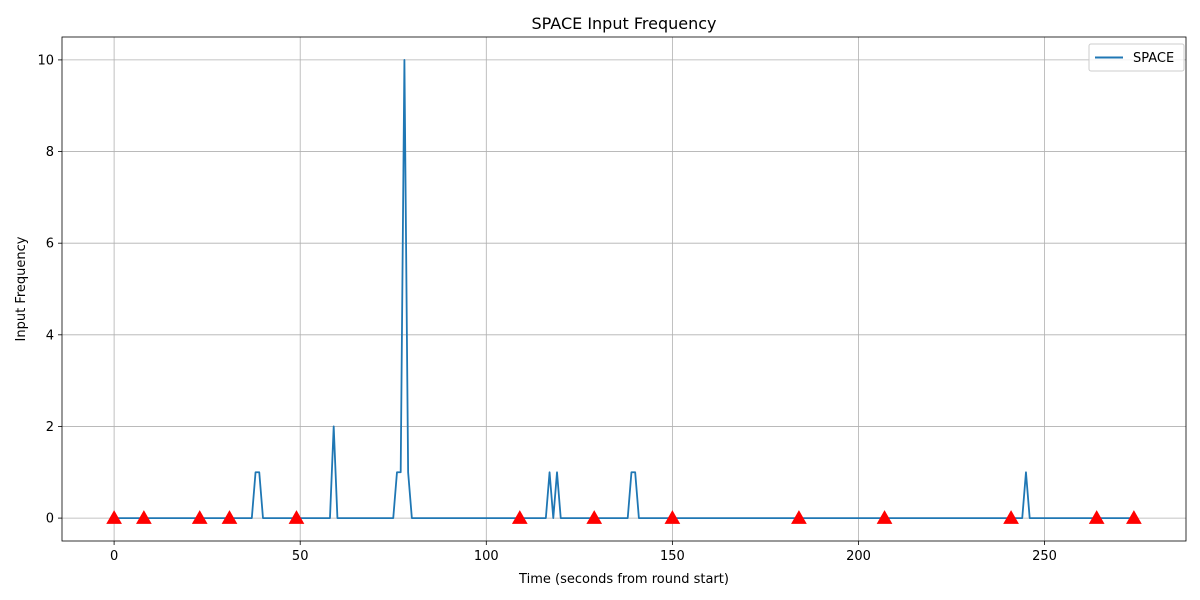  What do you see at coordinates (1153, 58) in the screenshot?
I see `legend-label: SPACE` at bounding box center [1153, 58].